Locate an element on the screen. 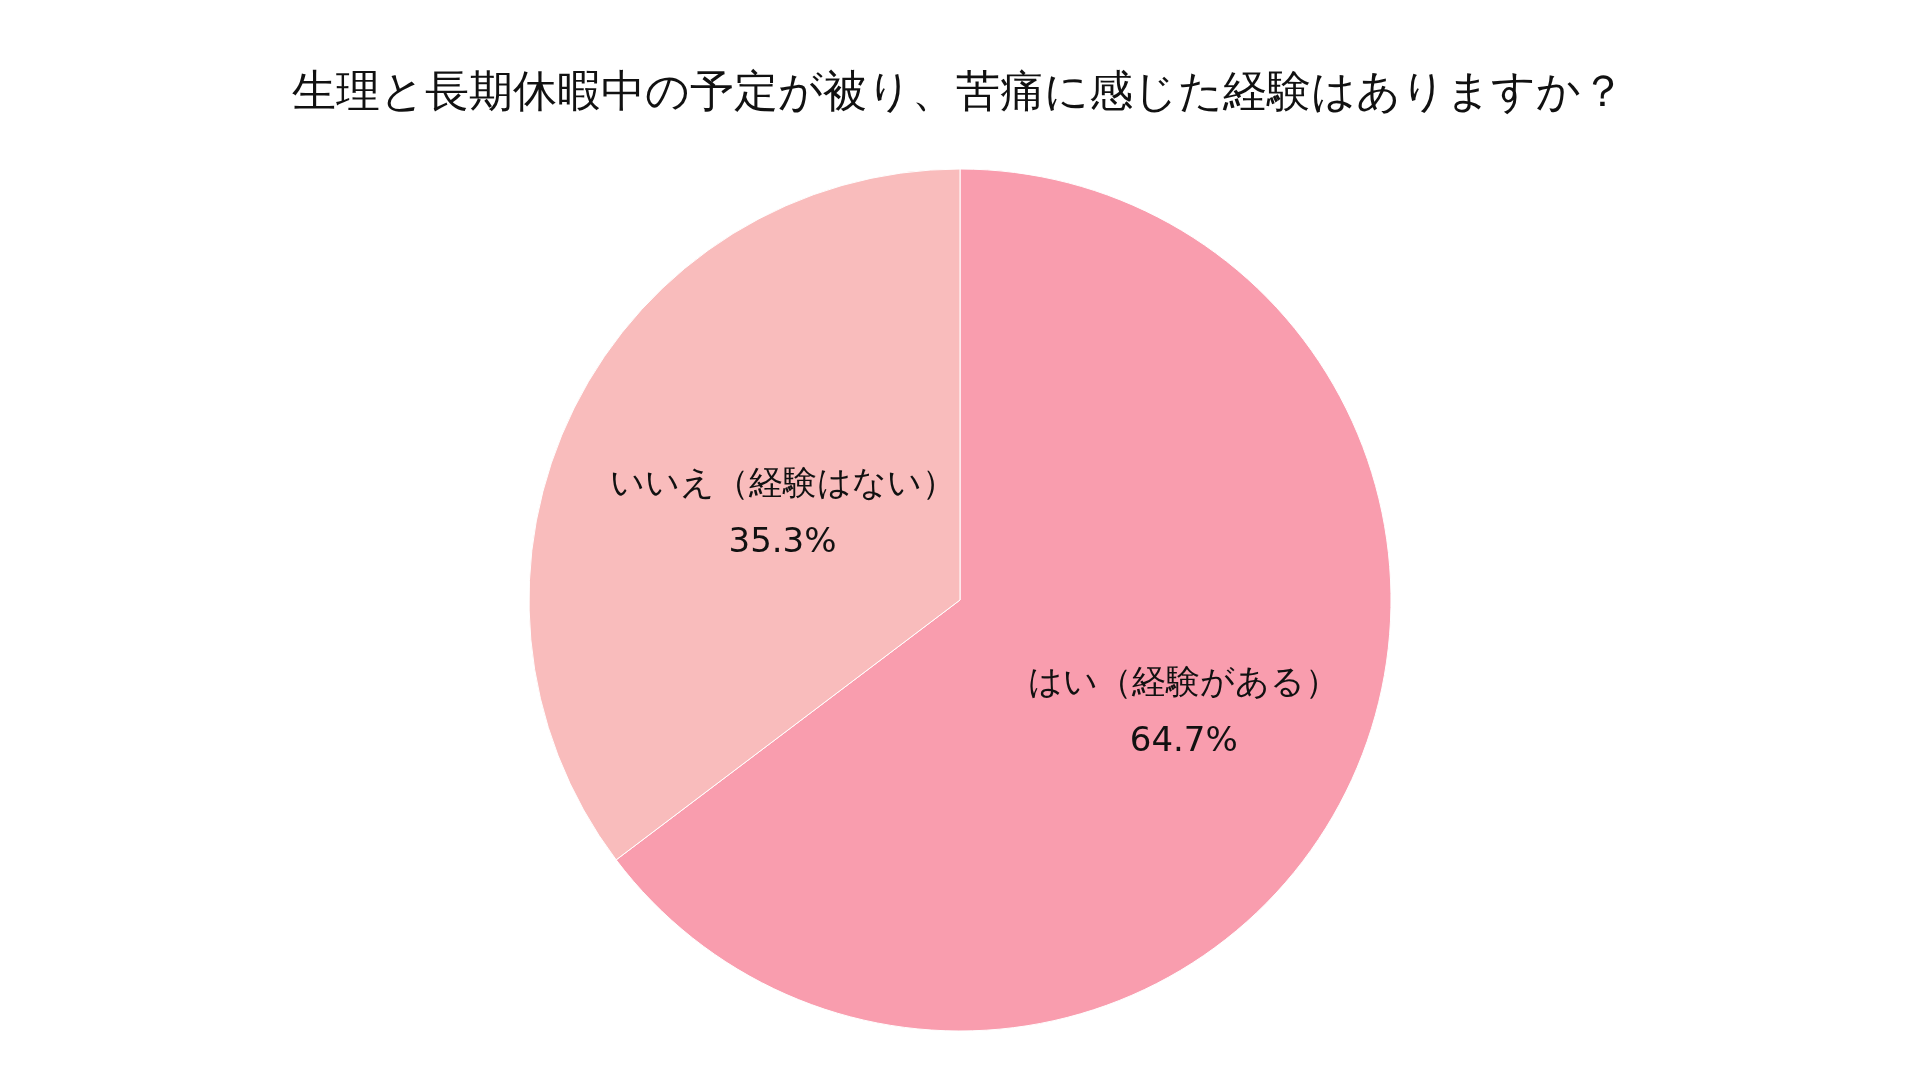  slice-label: はい（経験がある） is located at coordinates (1184, 681).